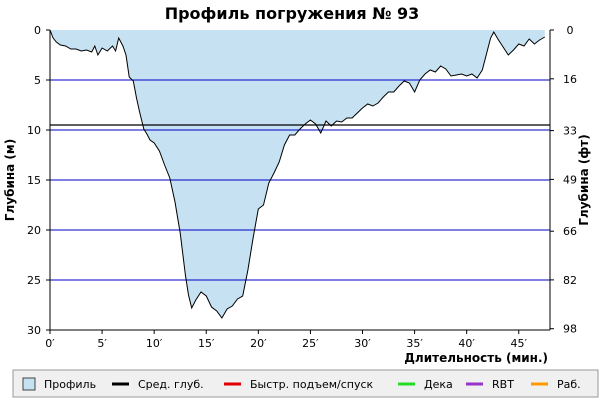 The width and height of the screenshot is (600, 400). What do you see at coordinates (476, 358) in the screenshot?
I see `x-axis-label: Длительность (мин.)` at bounding box center [476, 358].